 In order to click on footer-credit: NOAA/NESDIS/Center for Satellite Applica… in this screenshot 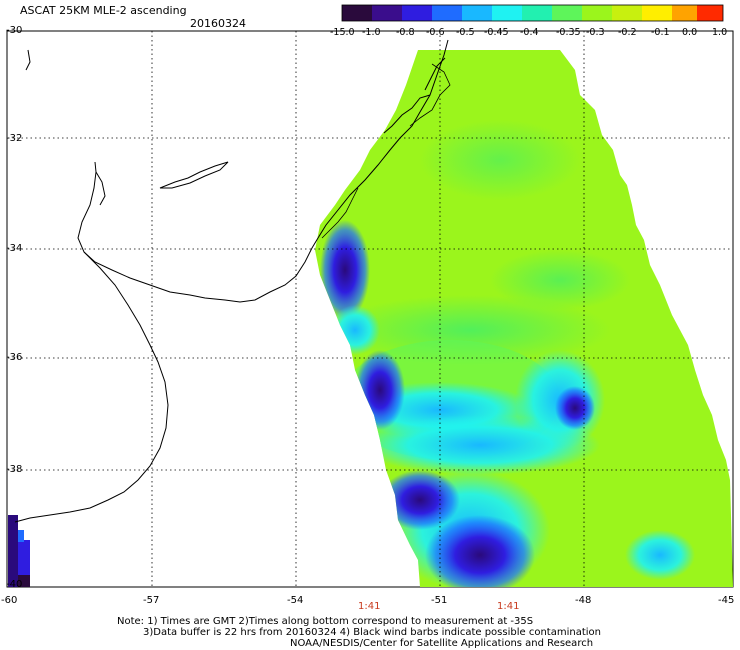, I will do `click(442, 643)`.